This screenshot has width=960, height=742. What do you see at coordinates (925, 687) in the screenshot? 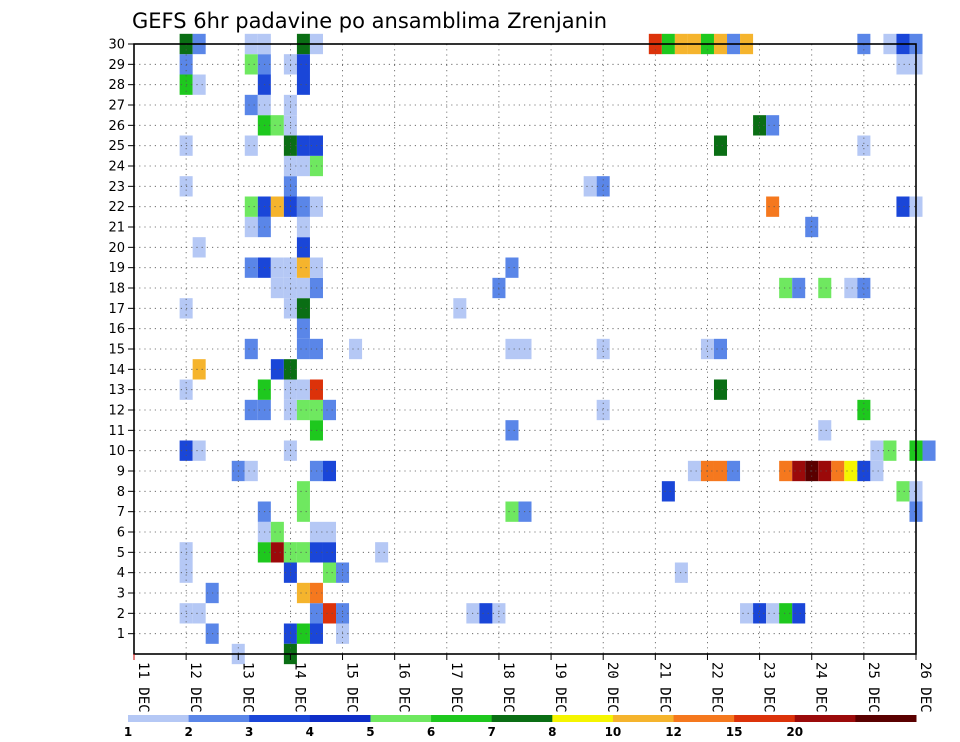
I see `x-tick-label: 26 DEC` at bounding box center [925, 687].